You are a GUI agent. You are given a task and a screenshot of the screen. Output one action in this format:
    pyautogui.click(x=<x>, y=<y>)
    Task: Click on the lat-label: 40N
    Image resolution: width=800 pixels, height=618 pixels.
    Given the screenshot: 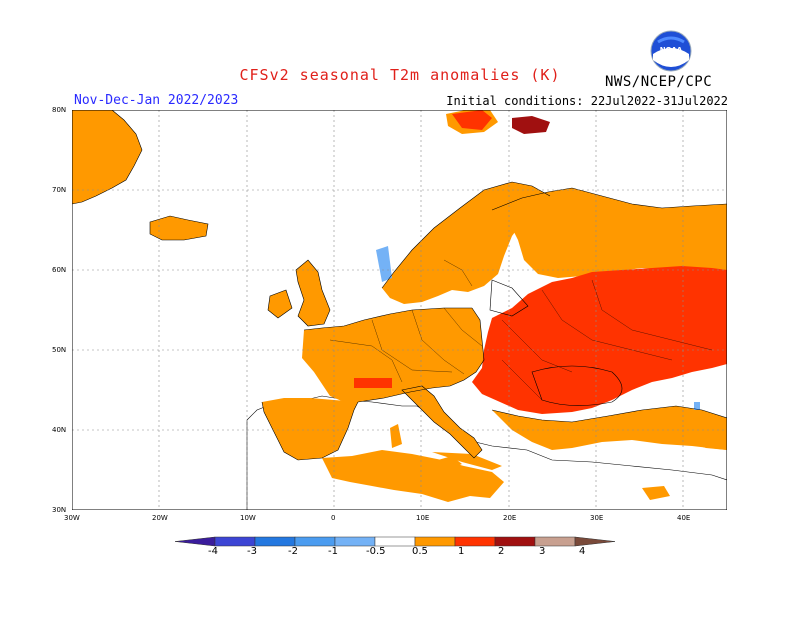 What is the action you would take?
    pyautogui.click(x=59, y=430)
    